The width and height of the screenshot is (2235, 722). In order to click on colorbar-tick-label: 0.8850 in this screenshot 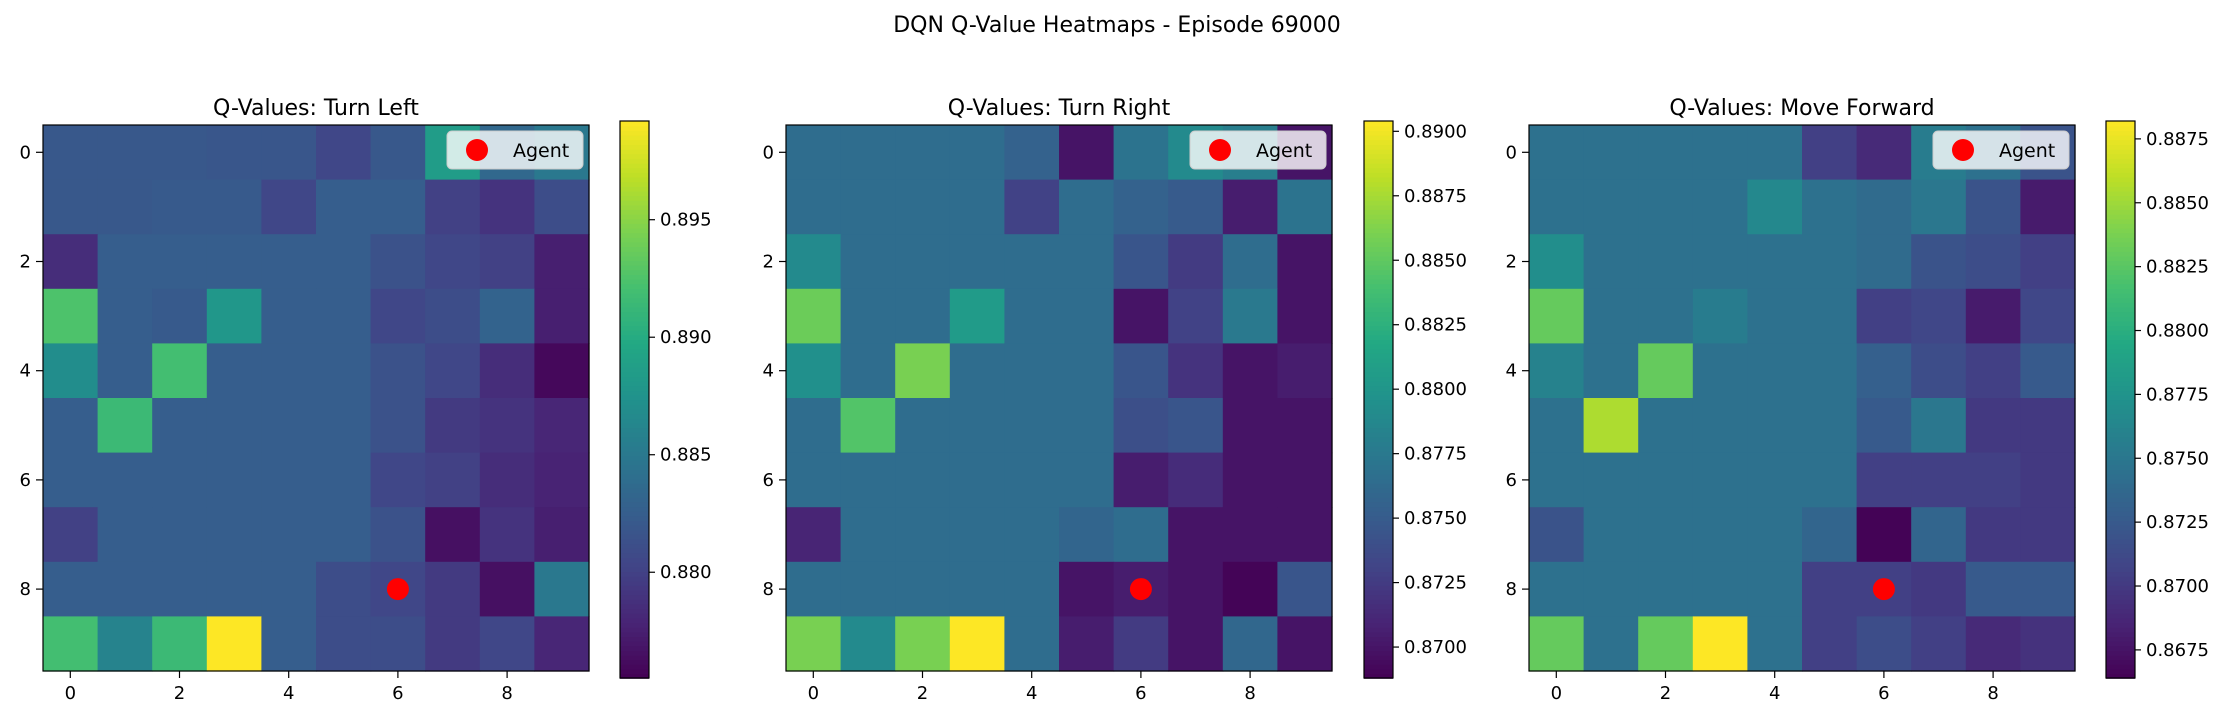, I will do `click(1435, 260)`.